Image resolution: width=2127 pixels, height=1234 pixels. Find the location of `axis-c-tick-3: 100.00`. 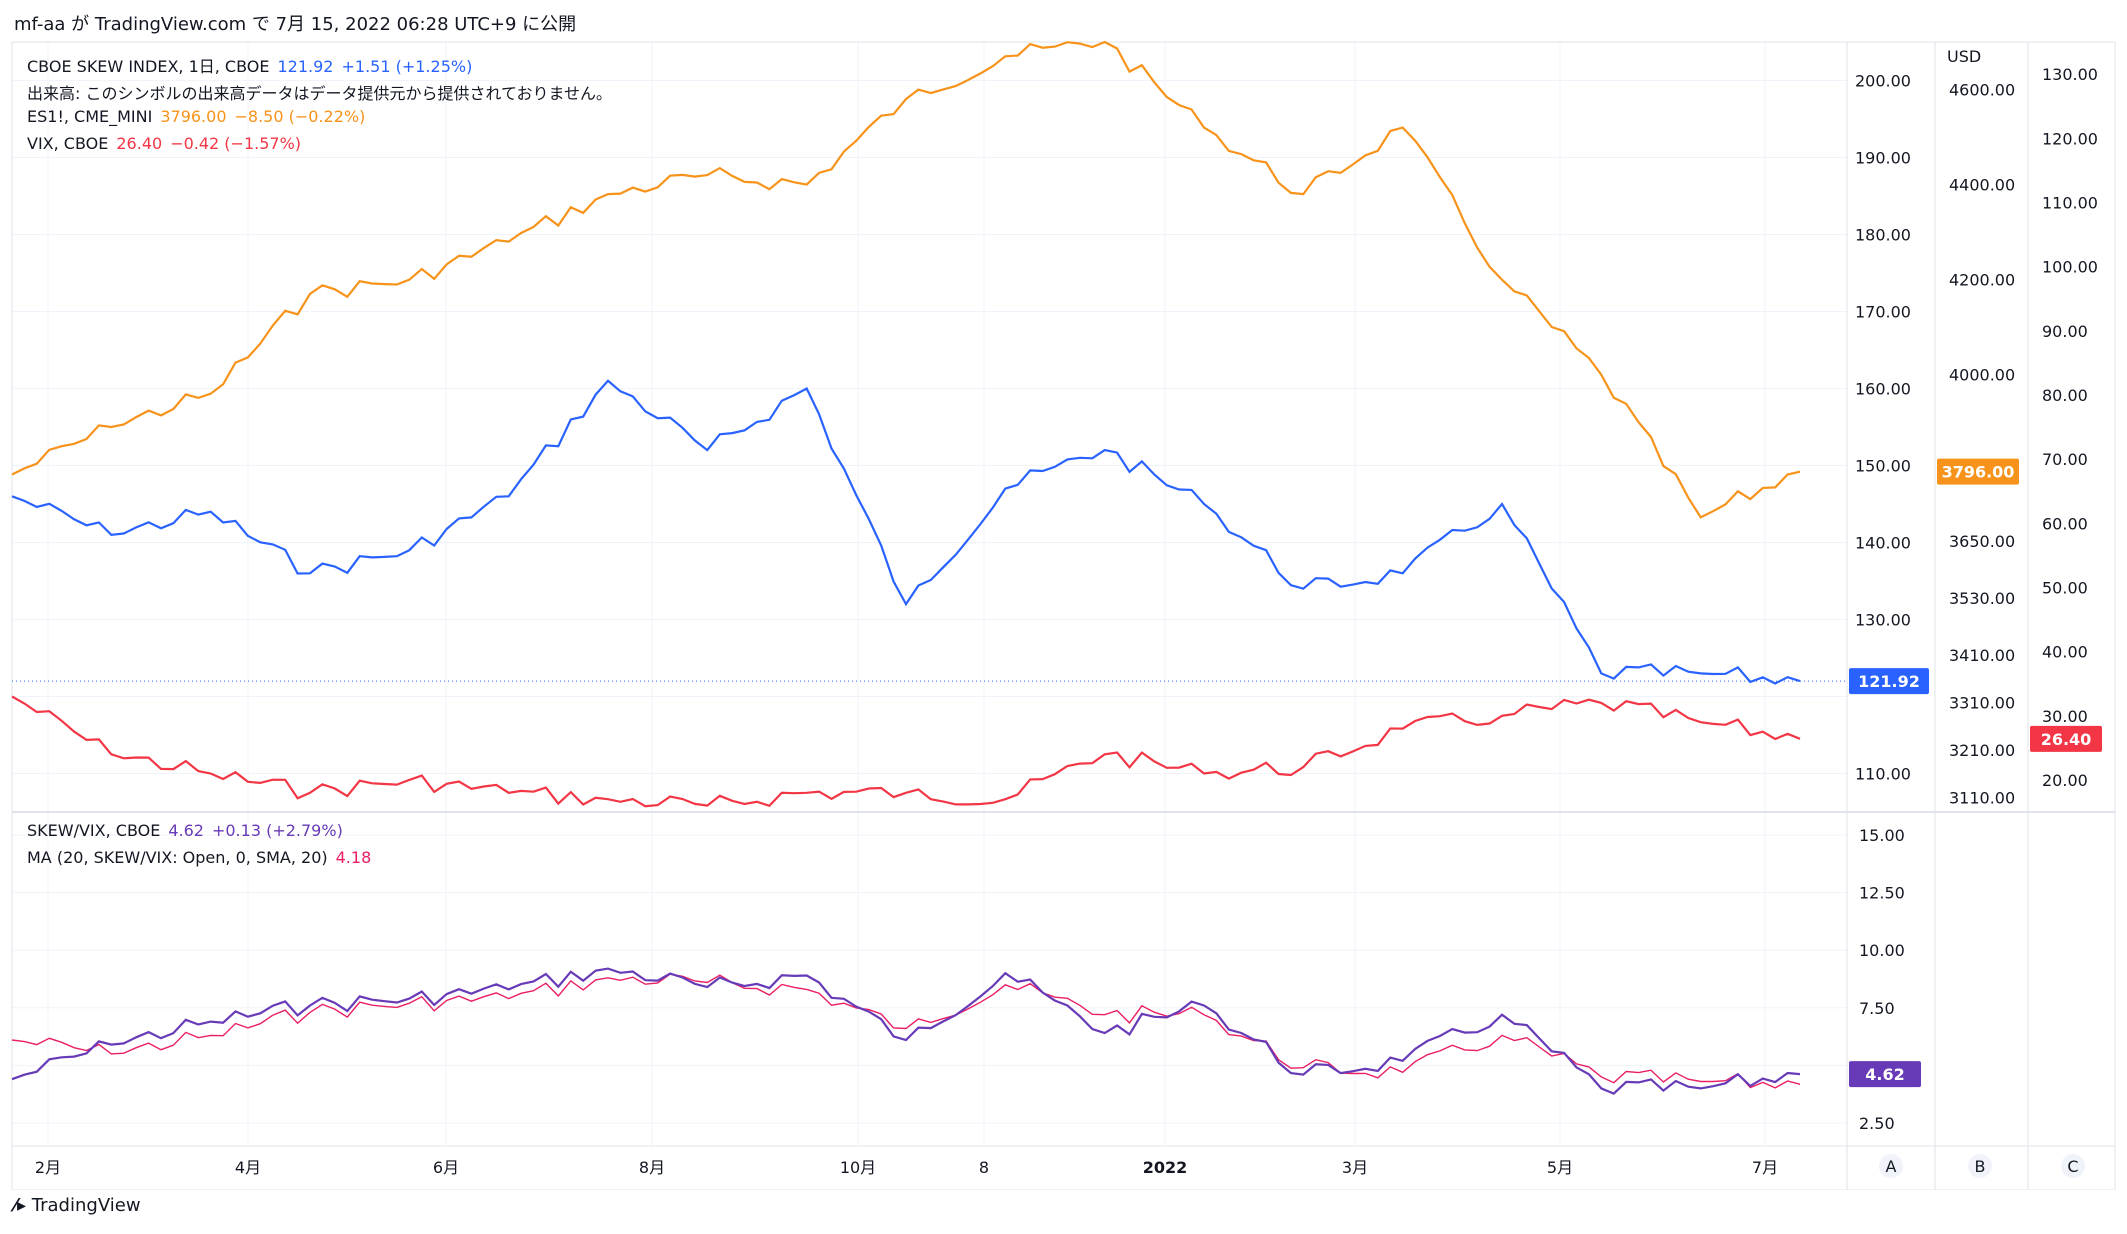

axis-c-tick-3: 100.00 is located at coordinates (2070, 267).